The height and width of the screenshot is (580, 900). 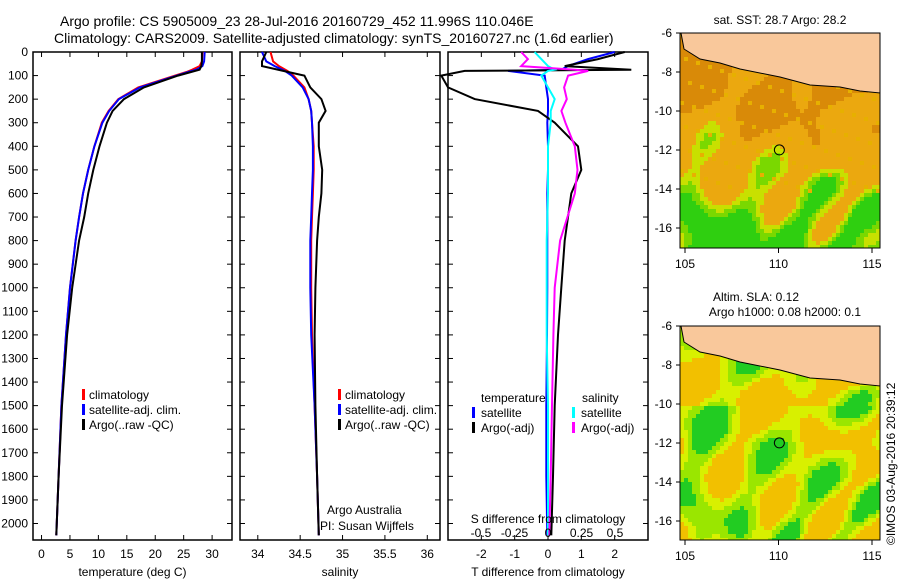 What do you see at coordinates (70, 554) in the screenshot?
I see `x-tick-label: 5` at bounding box center [70, 554].